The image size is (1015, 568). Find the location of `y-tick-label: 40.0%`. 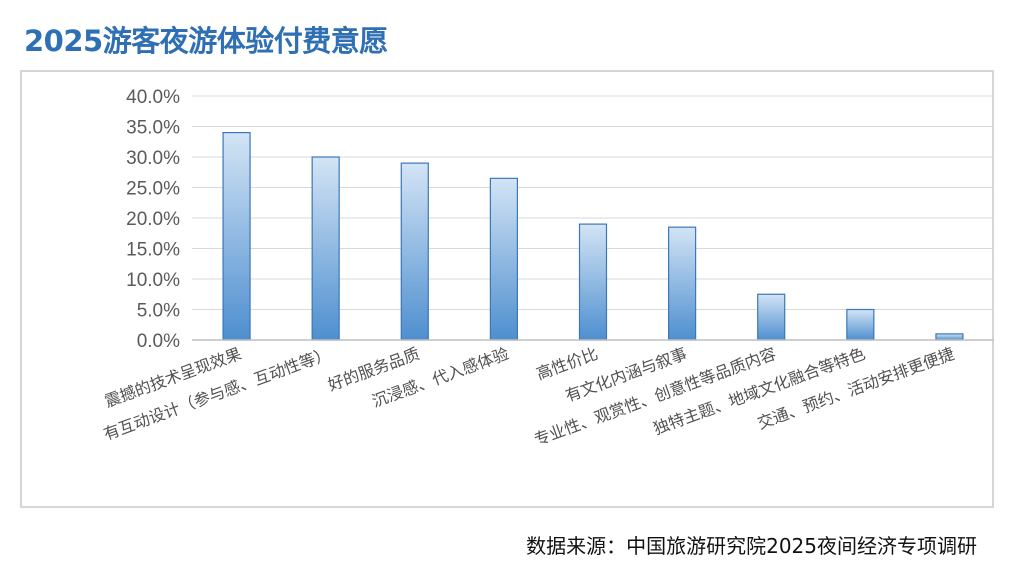

y-tick-label: 40.0% is located at coordinates (153, 97).